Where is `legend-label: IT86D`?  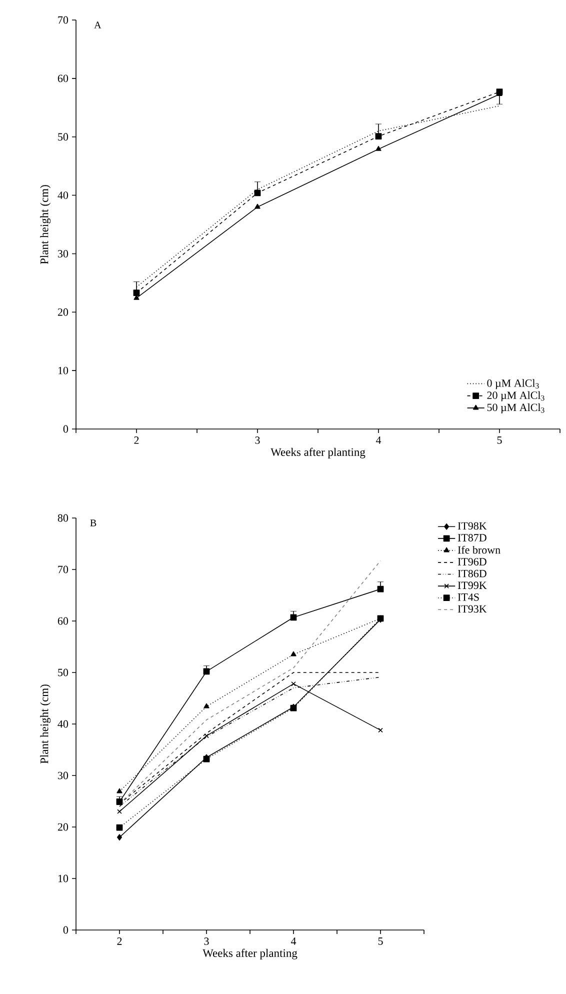 legend-label: IT86D is located at coordinates (472, 574).